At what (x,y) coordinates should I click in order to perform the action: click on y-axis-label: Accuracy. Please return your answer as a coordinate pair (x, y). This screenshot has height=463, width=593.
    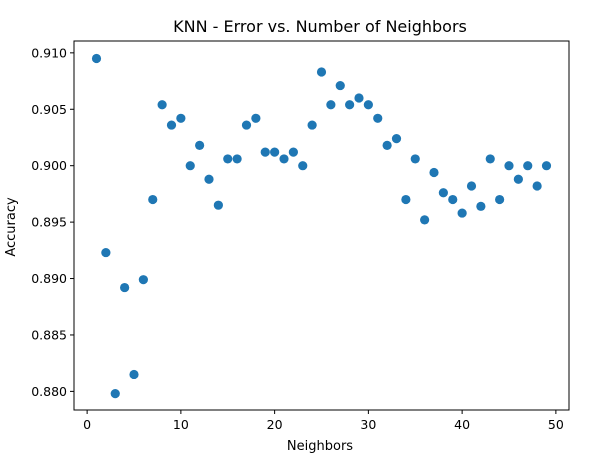
    Looking at the image, I should click on (11, 227).